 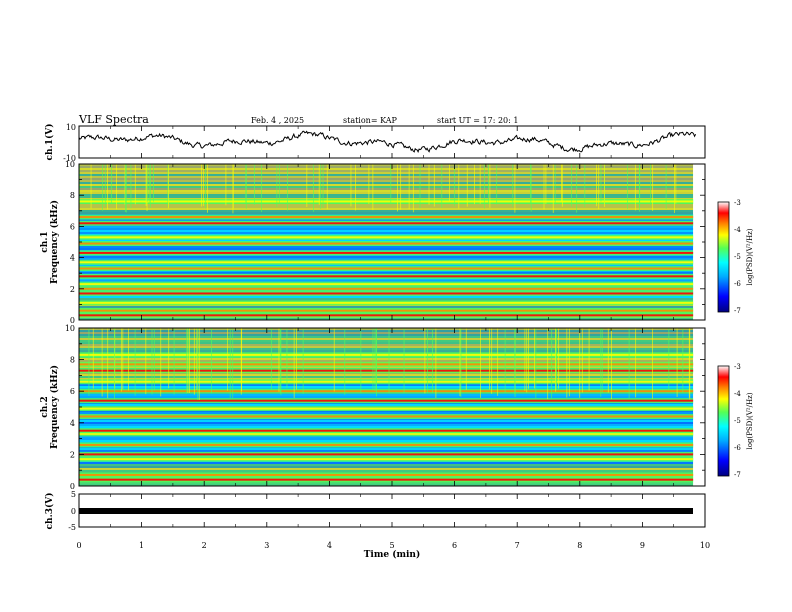 I want to click on ch2-spectrogram-ytick-label: 6, so click(x=72, y=391).